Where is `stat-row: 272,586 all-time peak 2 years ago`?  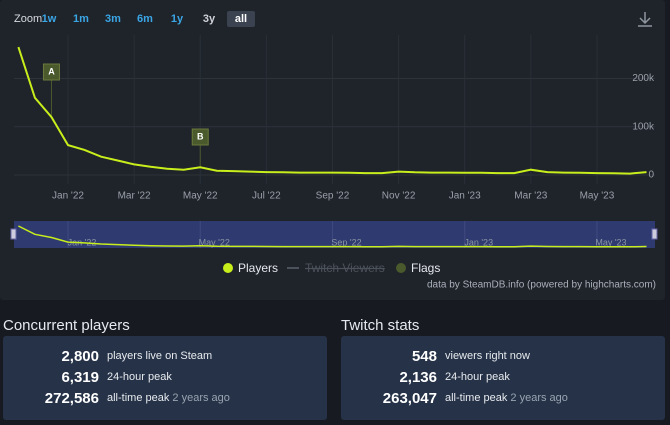 stat-row: 272,586 all-time peak 2 years ago is located at coordinates (165, 398).